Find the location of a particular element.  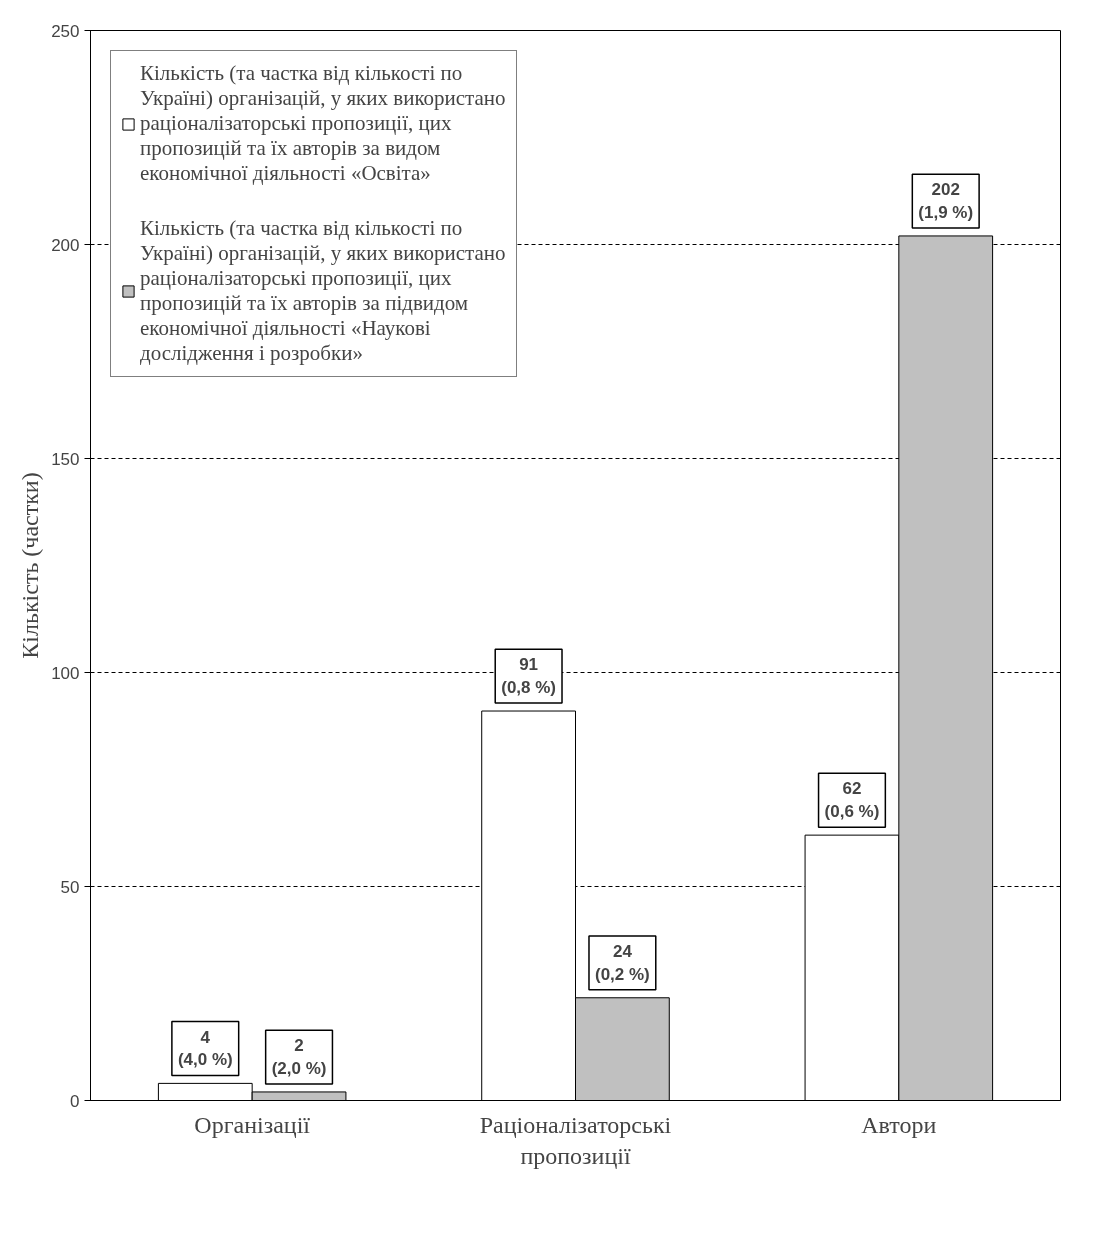

data-label: 91 (0,8 %) is located at coordinates (529, 676).